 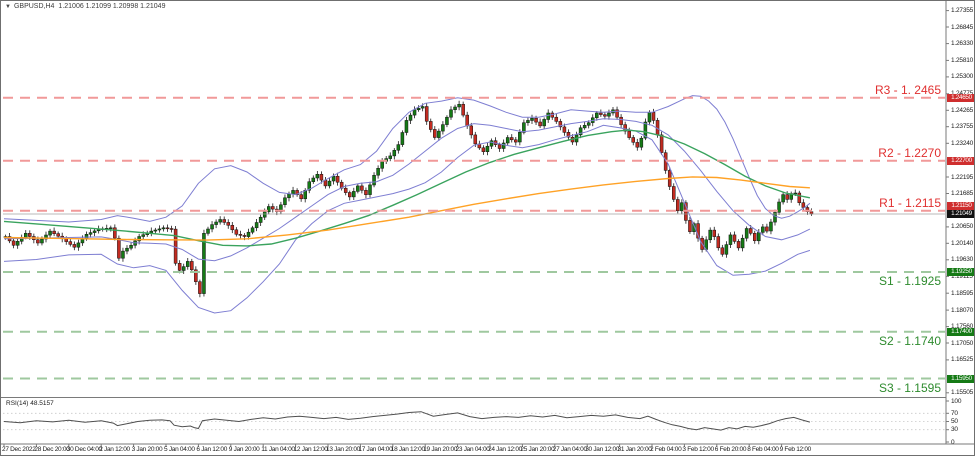 I want to click on r1-price-badge: 1.21150, so click(x=960, y=206).